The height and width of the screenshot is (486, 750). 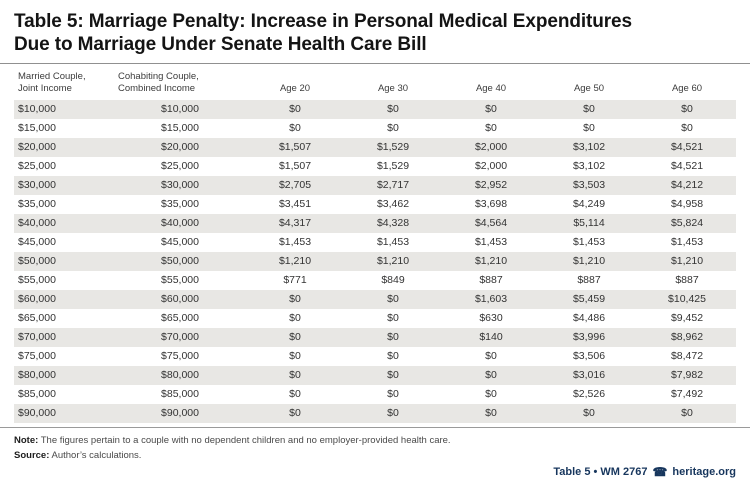 What do you see at coordinates (589, 318) in the screenshot?
I see `table-cell: $4,486` at bounding box center [589, 318].